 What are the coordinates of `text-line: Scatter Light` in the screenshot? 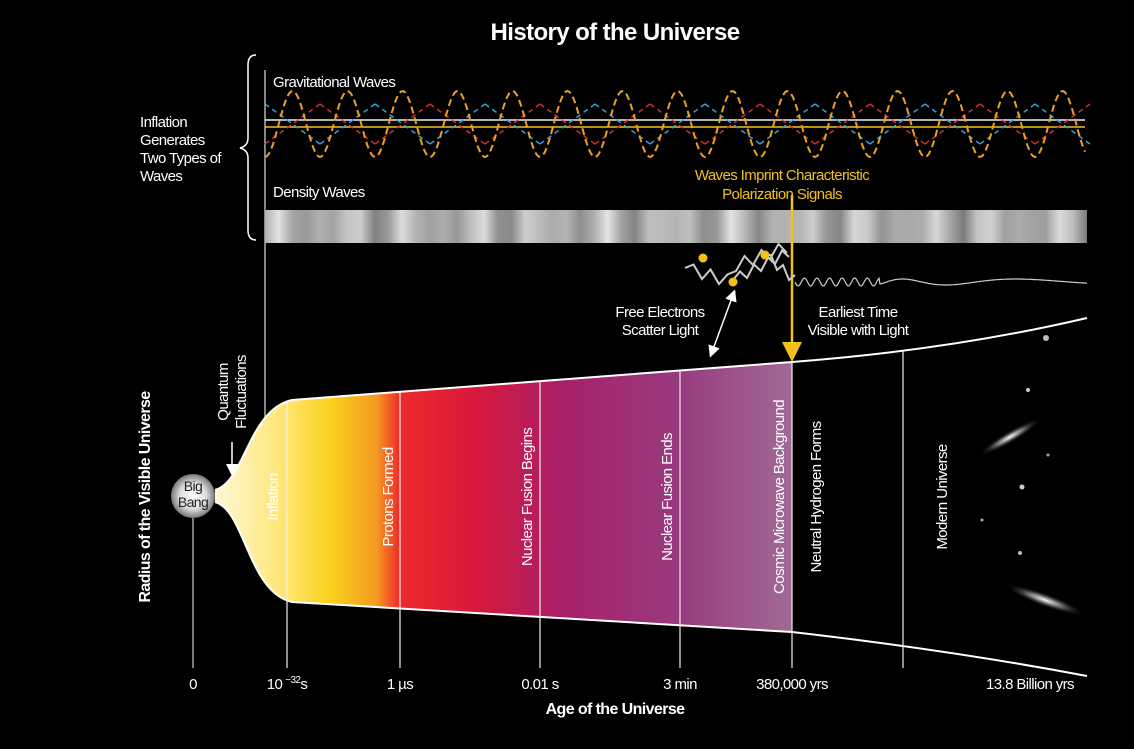 It's located at (661, 330).